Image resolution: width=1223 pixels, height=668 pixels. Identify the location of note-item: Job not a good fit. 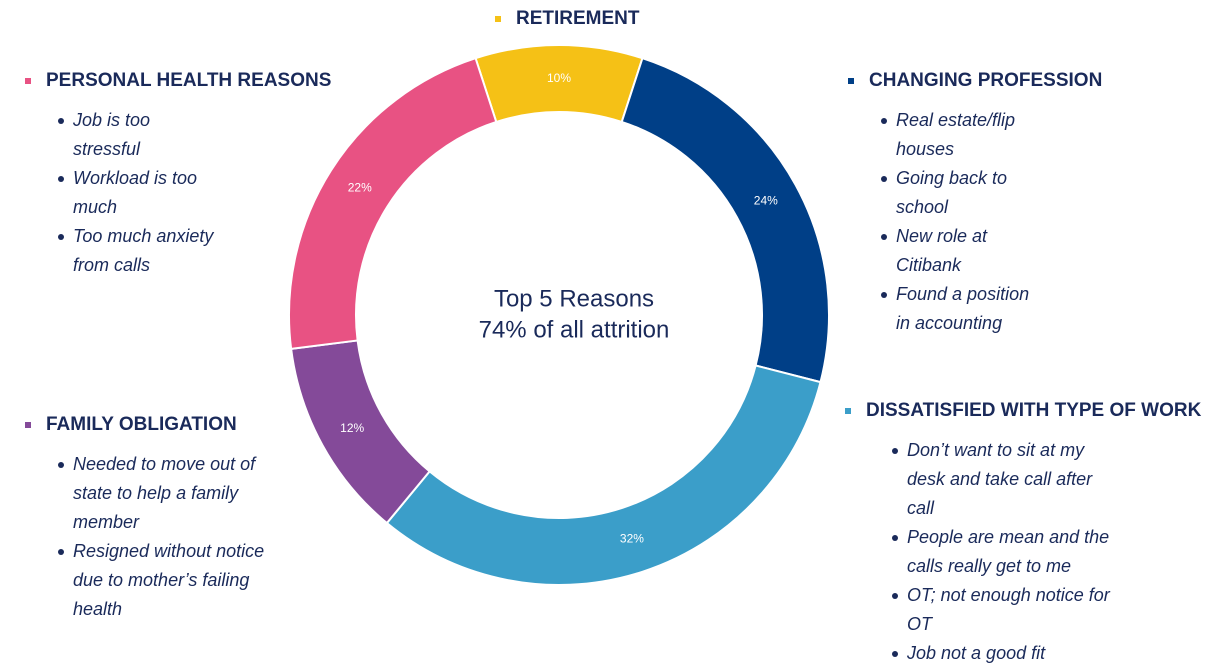
(1007, 653).